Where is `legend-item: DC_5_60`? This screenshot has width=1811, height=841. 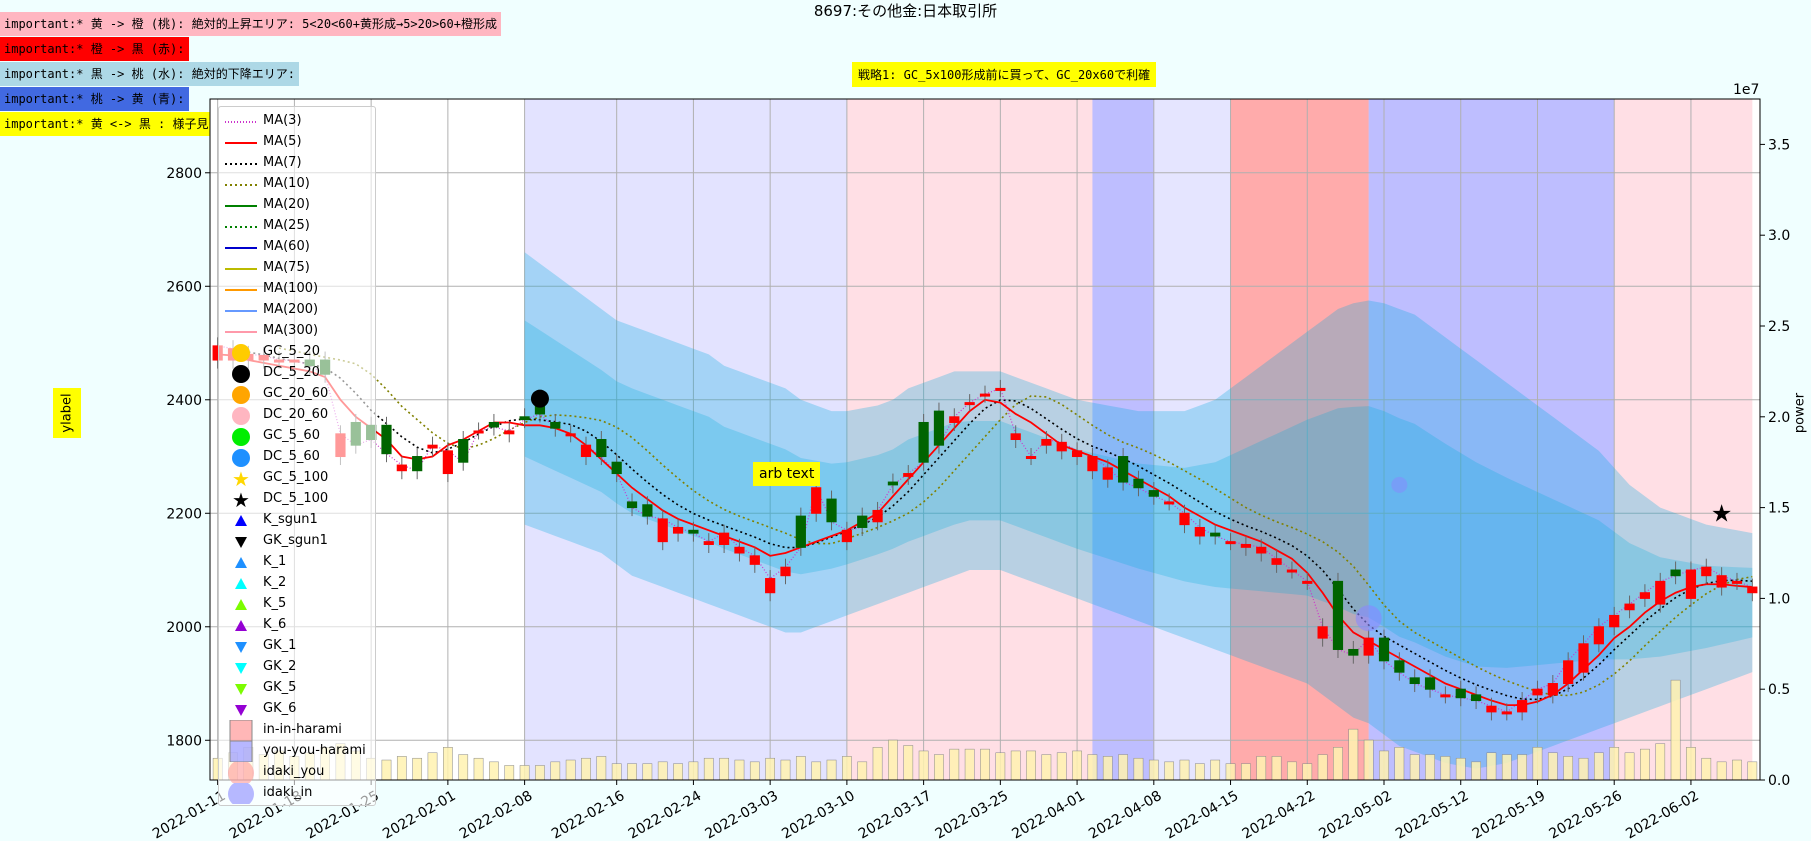 legend-item: DC_5_60 is located at coordinates (297, 457).